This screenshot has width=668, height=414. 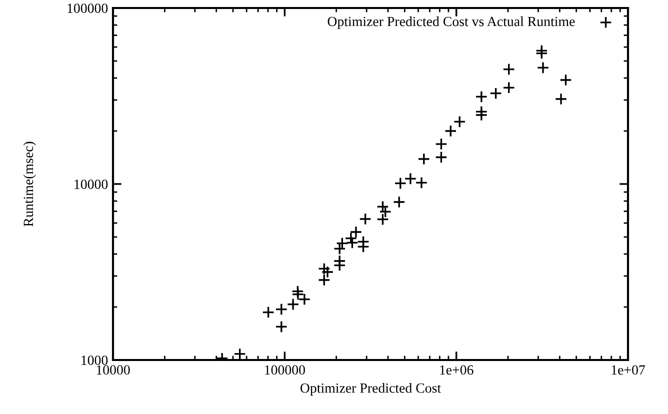 I want to click on x-tick-label: 10000, so click(x=113, y=370).